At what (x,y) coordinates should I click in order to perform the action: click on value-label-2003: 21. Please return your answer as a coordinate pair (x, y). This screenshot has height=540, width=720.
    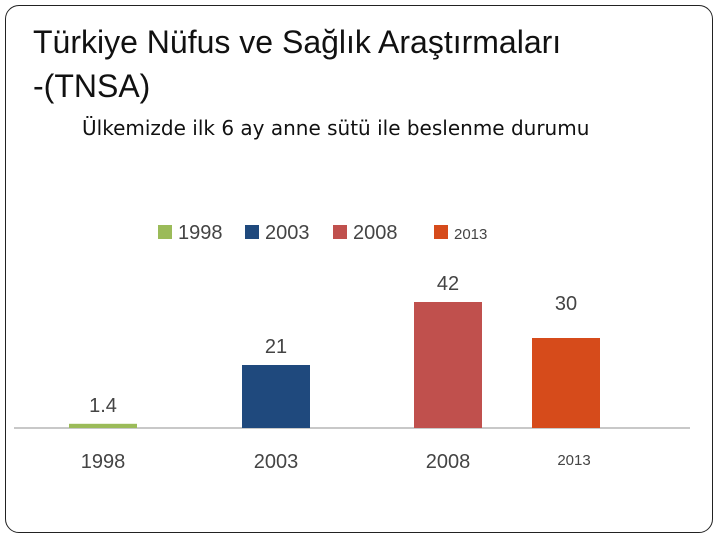
    Looking at the image, I should click on (276, 347).